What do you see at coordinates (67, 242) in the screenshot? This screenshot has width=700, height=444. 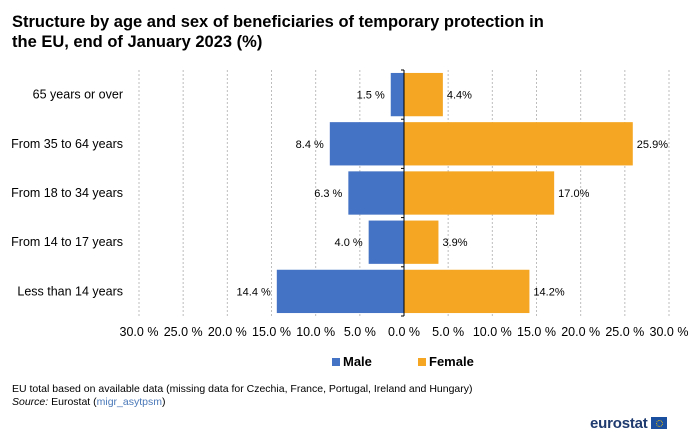 I see `category-label: From 14 to 17 years` at bounding box center [67, 242].